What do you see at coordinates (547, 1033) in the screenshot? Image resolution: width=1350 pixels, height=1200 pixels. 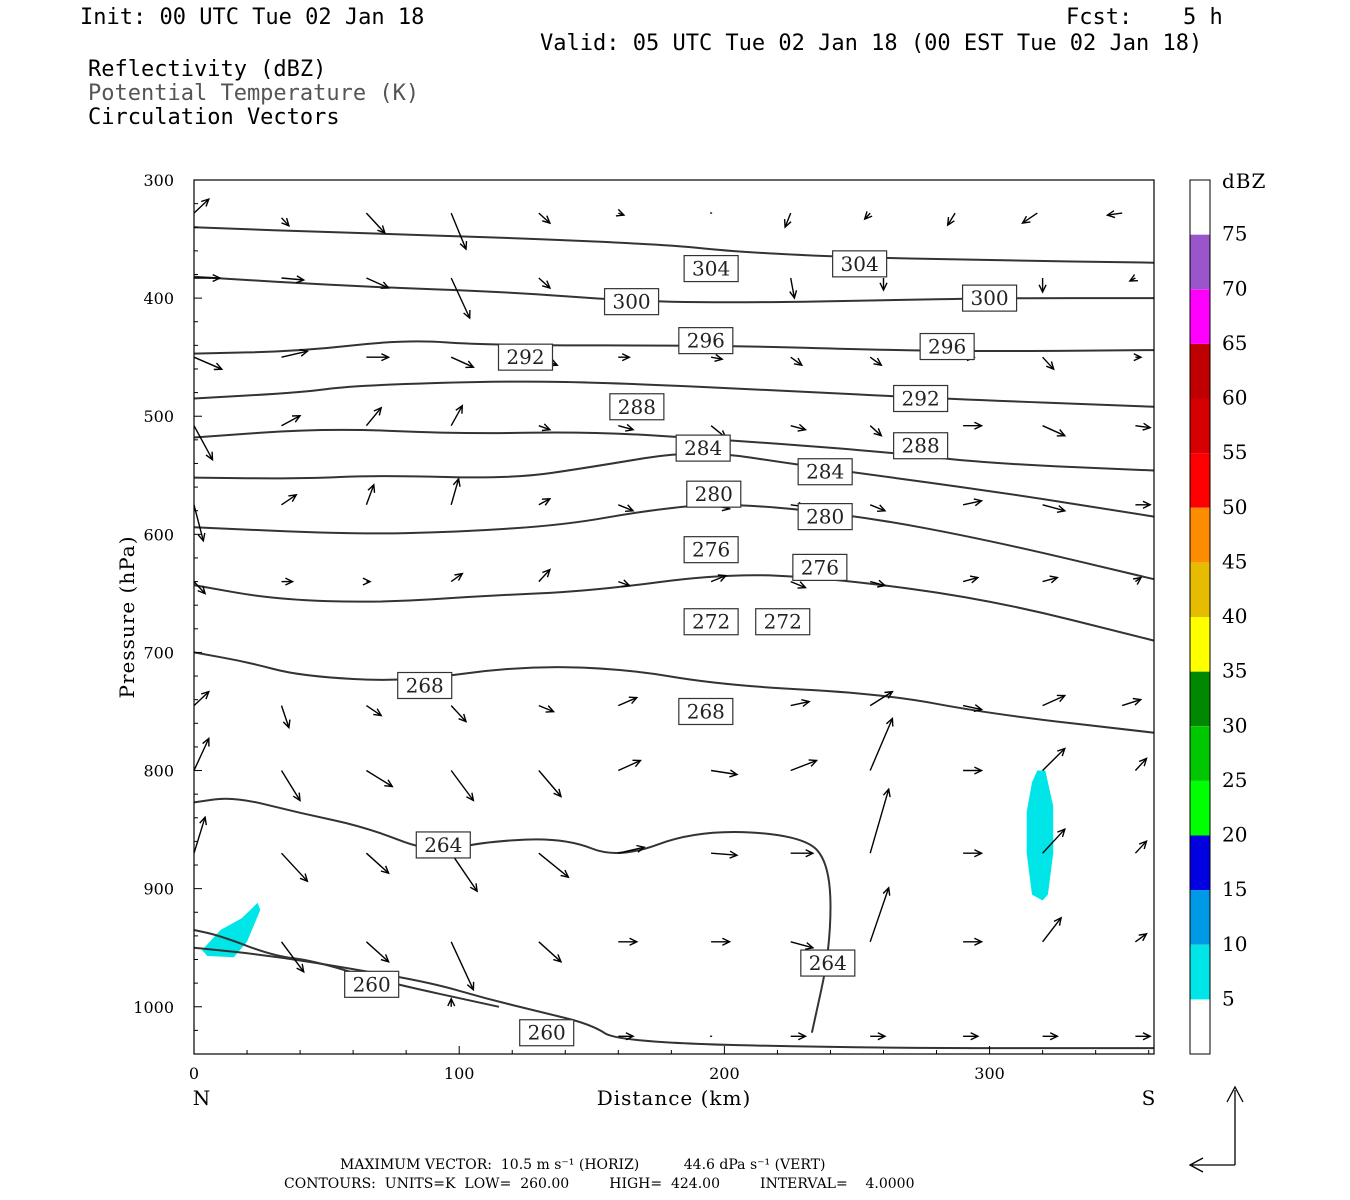 I see `contour-label-260: 260` at bounding box center [547, 1033].